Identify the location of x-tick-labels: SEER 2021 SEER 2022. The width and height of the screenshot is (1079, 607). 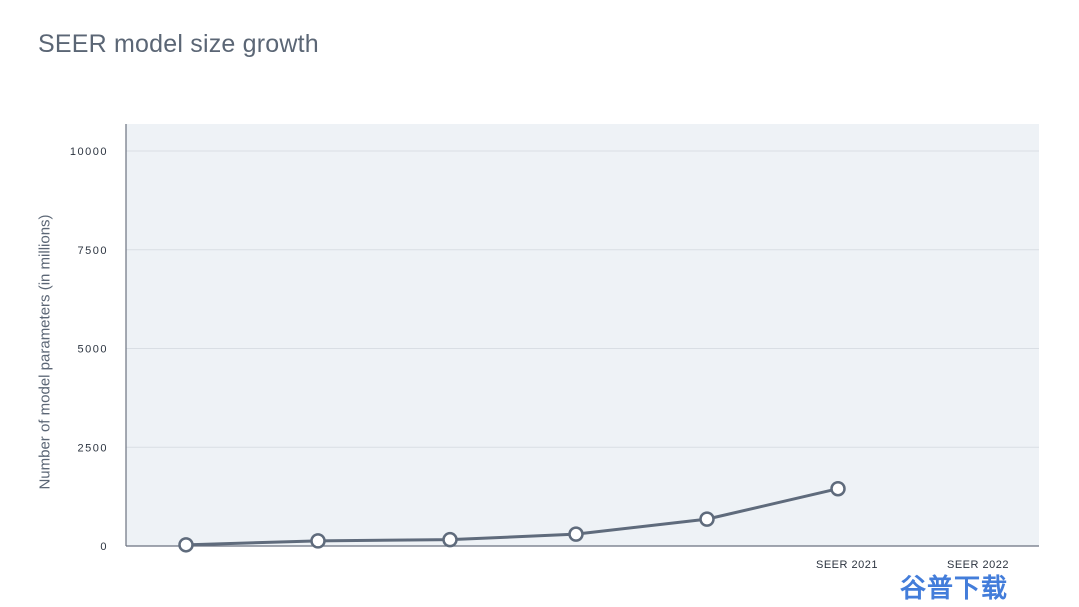
(912, 565).